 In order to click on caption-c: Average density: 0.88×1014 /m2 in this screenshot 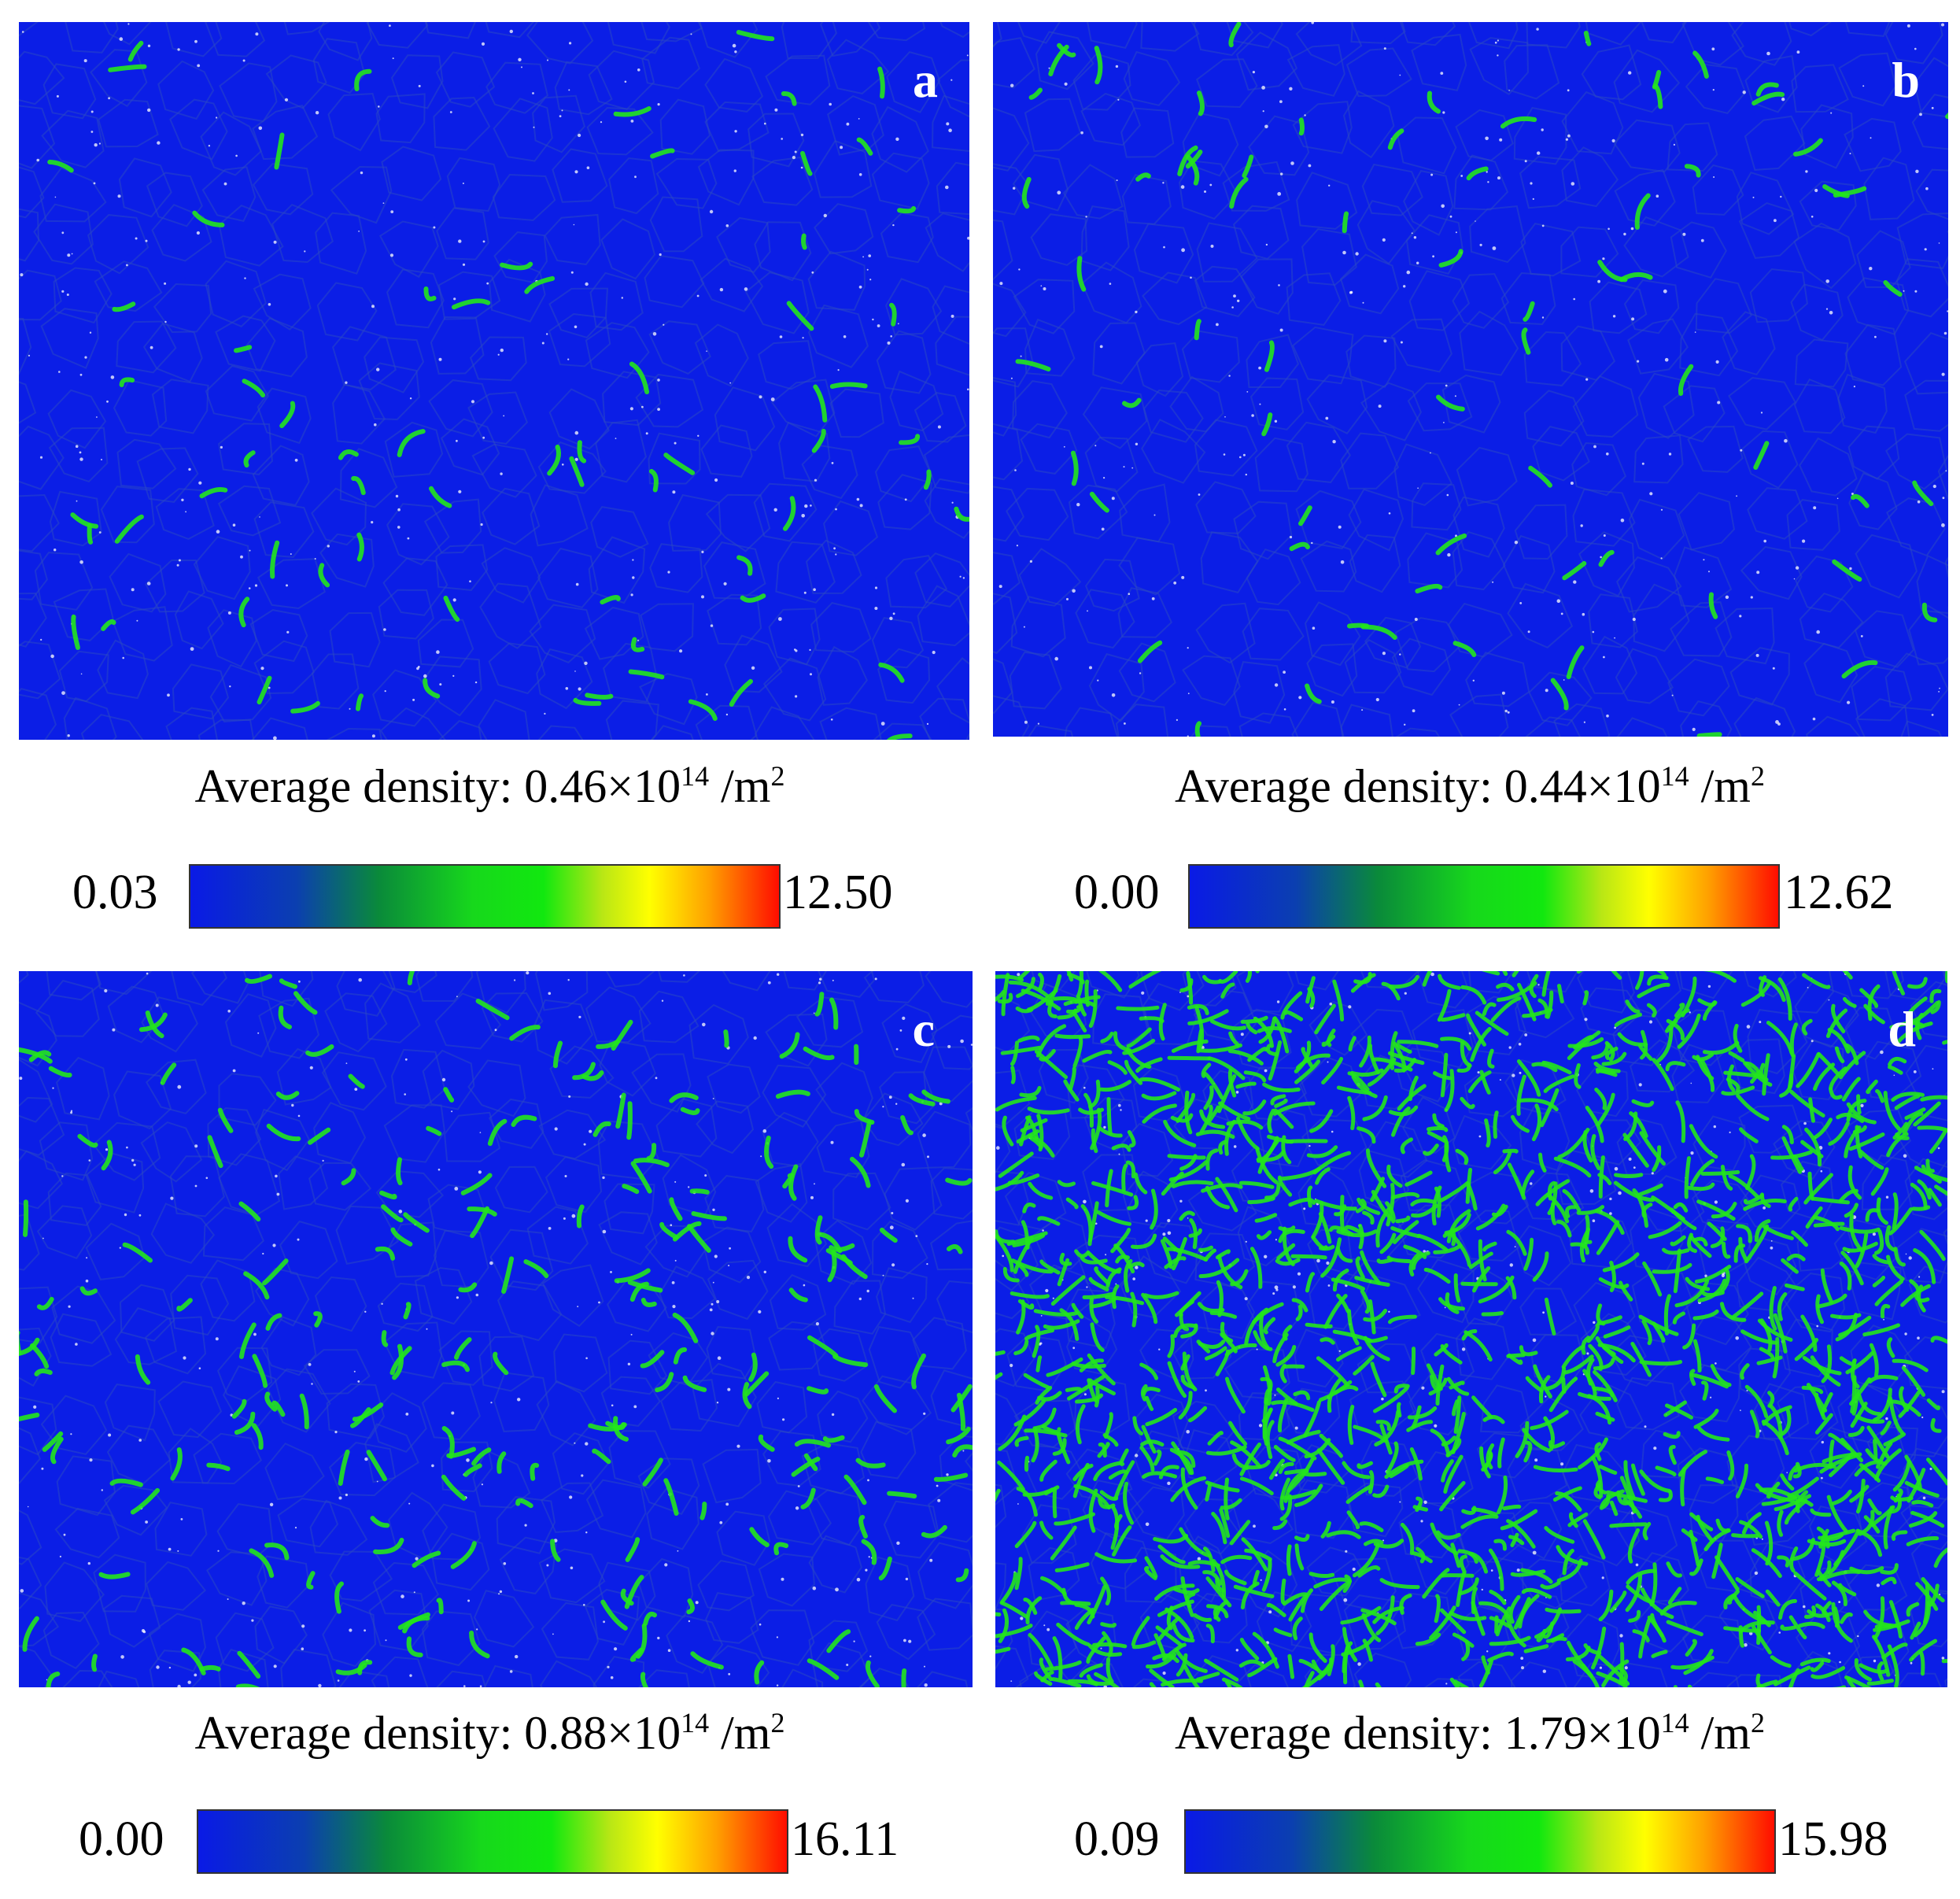, I will do `click(490, 1733)`.